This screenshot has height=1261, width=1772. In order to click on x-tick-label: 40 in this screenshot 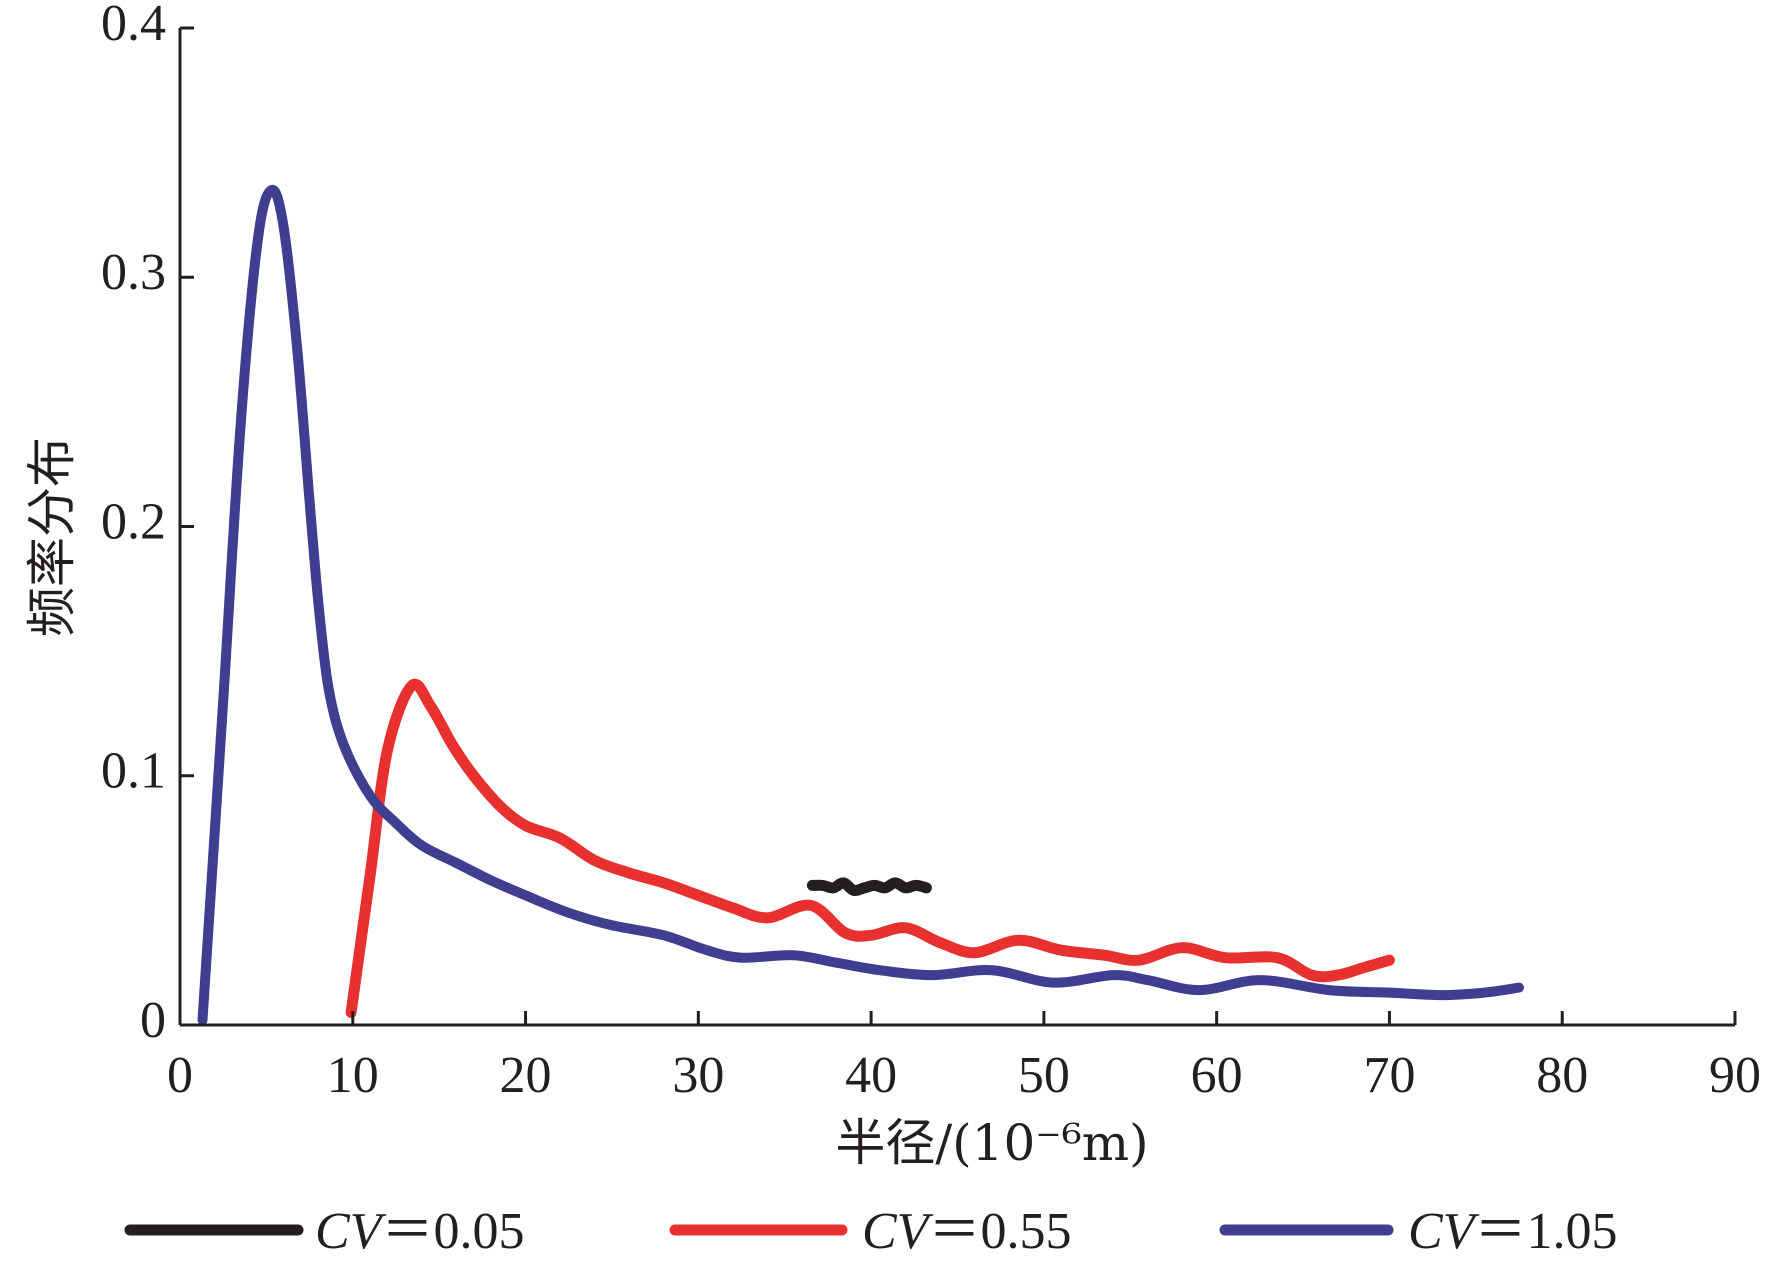, I will do `click(871, 1075)`.